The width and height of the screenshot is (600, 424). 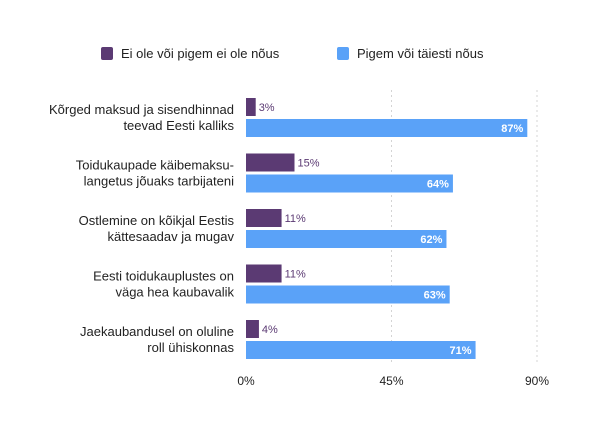 I want to click on x-axis: 0% 45% 90%, so click(x=393, y=381).